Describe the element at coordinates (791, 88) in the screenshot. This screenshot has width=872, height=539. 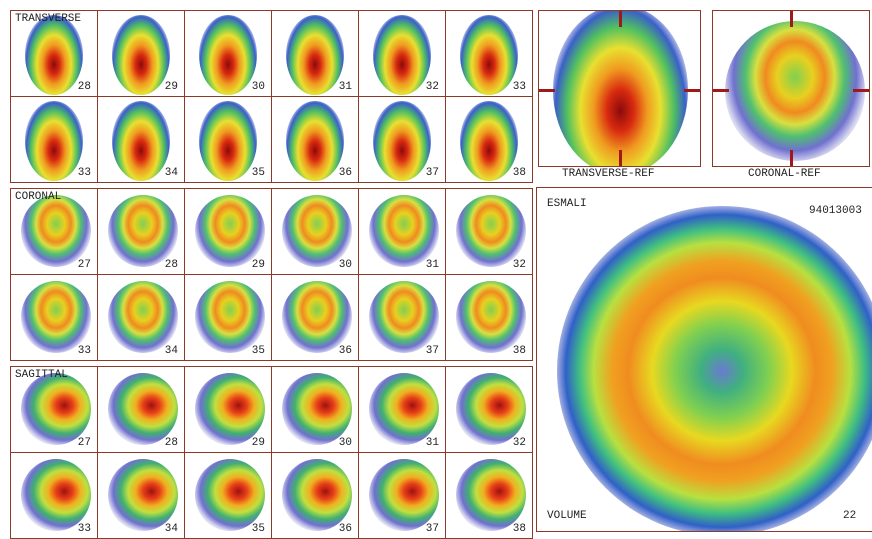
I see `coronal-ref-panel` at that location.